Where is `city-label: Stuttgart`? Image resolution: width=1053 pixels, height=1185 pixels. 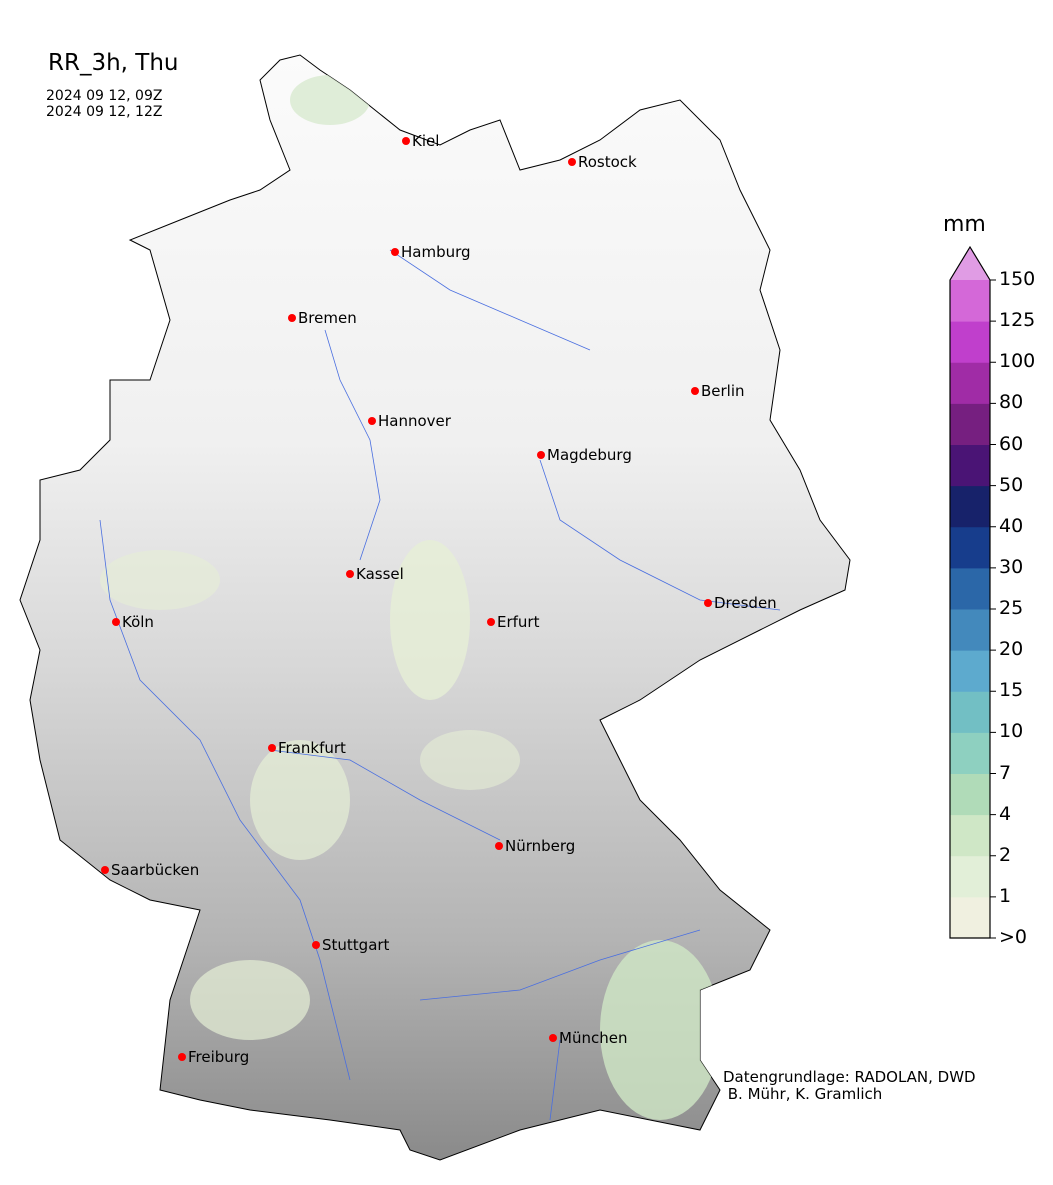 city-label: Stuttgart is located at coordinates (356, 945).